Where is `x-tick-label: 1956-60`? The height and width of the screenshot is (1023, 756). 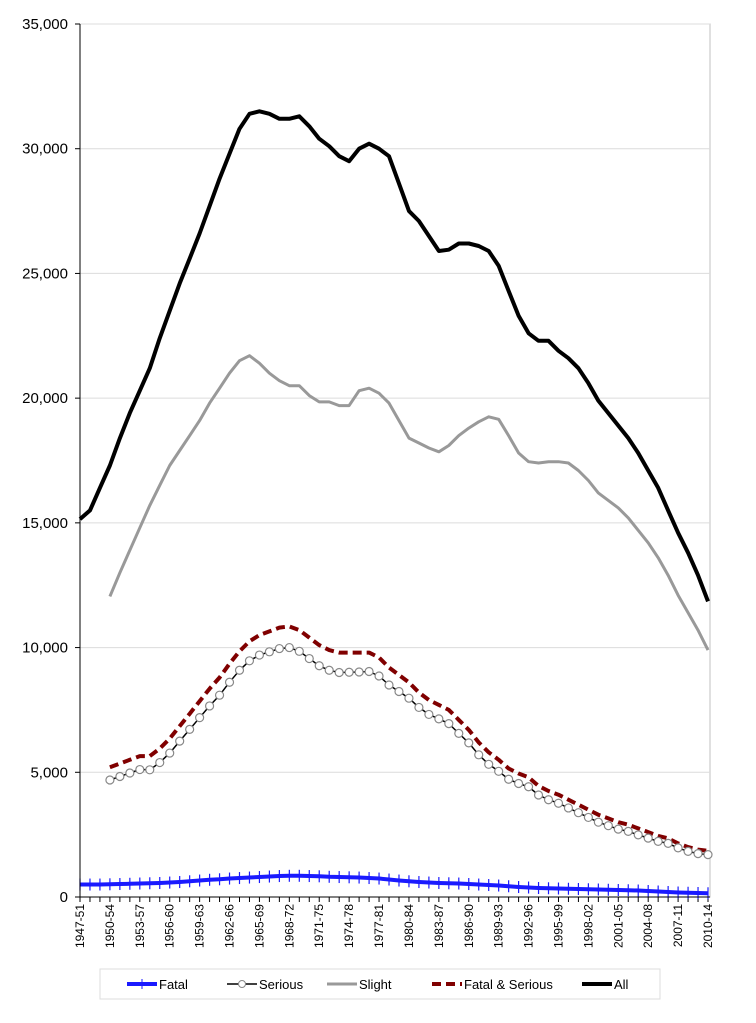
x-tick-label: 1956-60 is located at coordinates (170, 926).